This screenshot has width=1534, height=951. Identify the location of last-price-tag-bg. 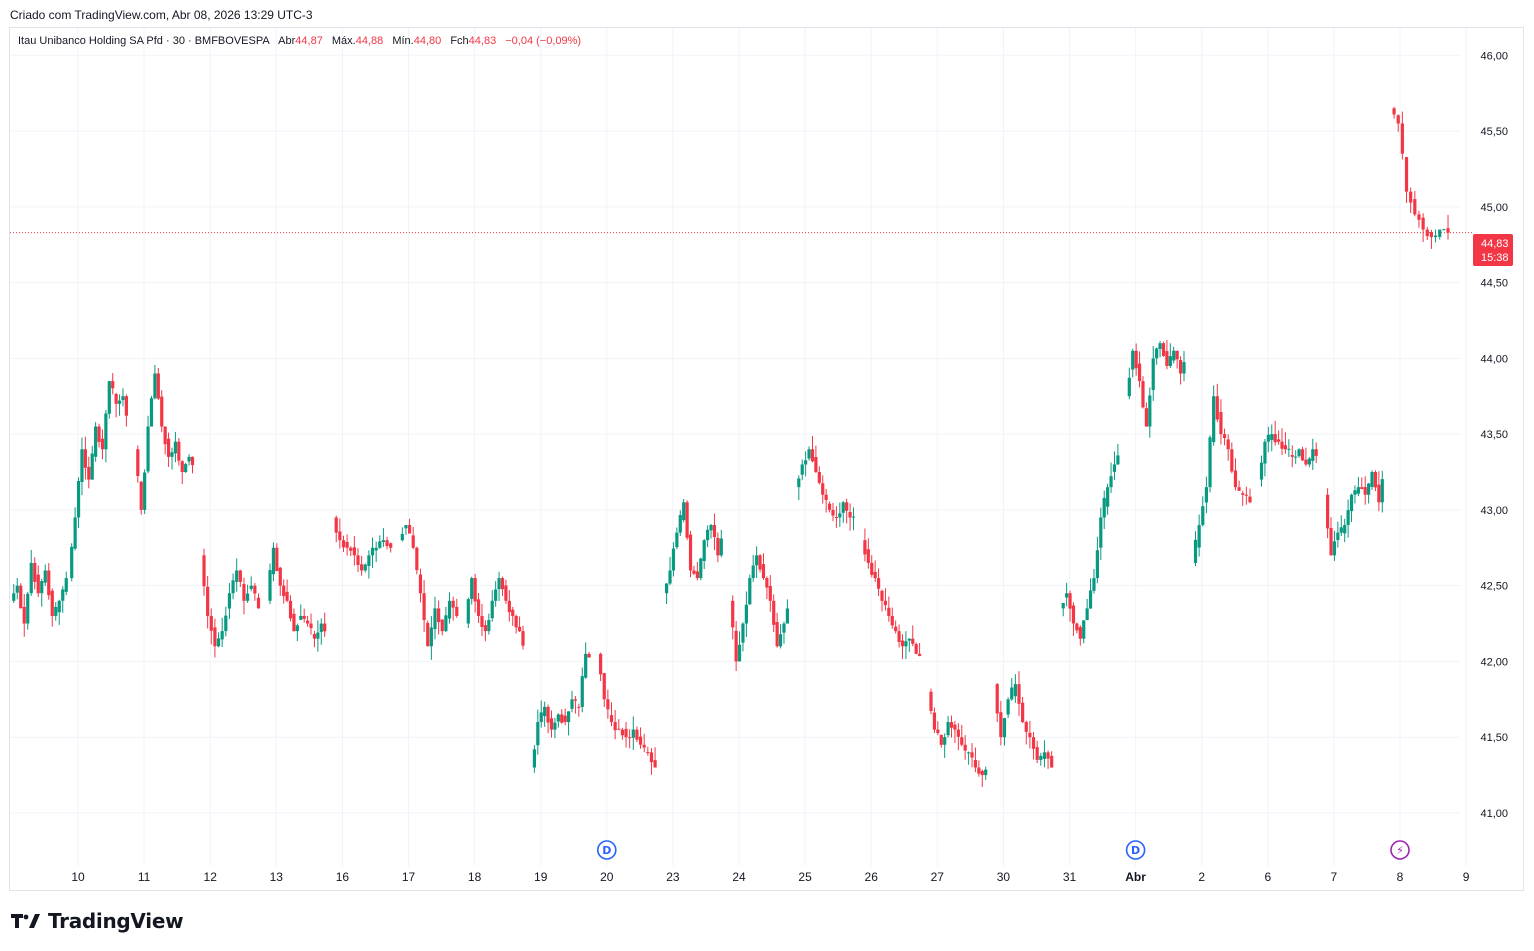
(1493, 250).